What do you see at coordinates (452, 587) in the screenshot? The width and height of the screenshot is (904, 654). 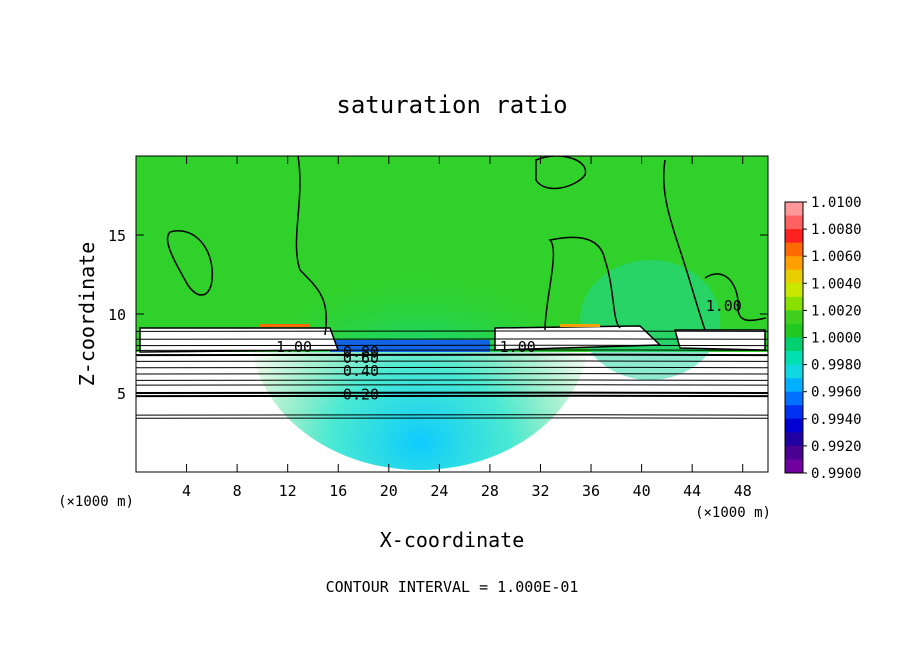 I see `contour-interval-note: CONTOUR INTERVAL = 1.000E-01` at bounding box center [452, 587].